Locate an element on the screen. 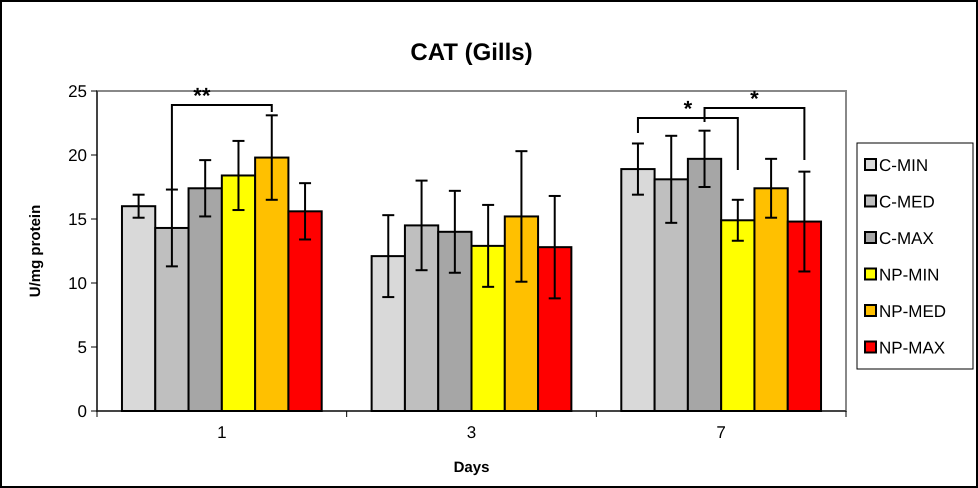 The image size is (978, 488). chart-title: CAT (Gills) is located at coordinates (471, 52).